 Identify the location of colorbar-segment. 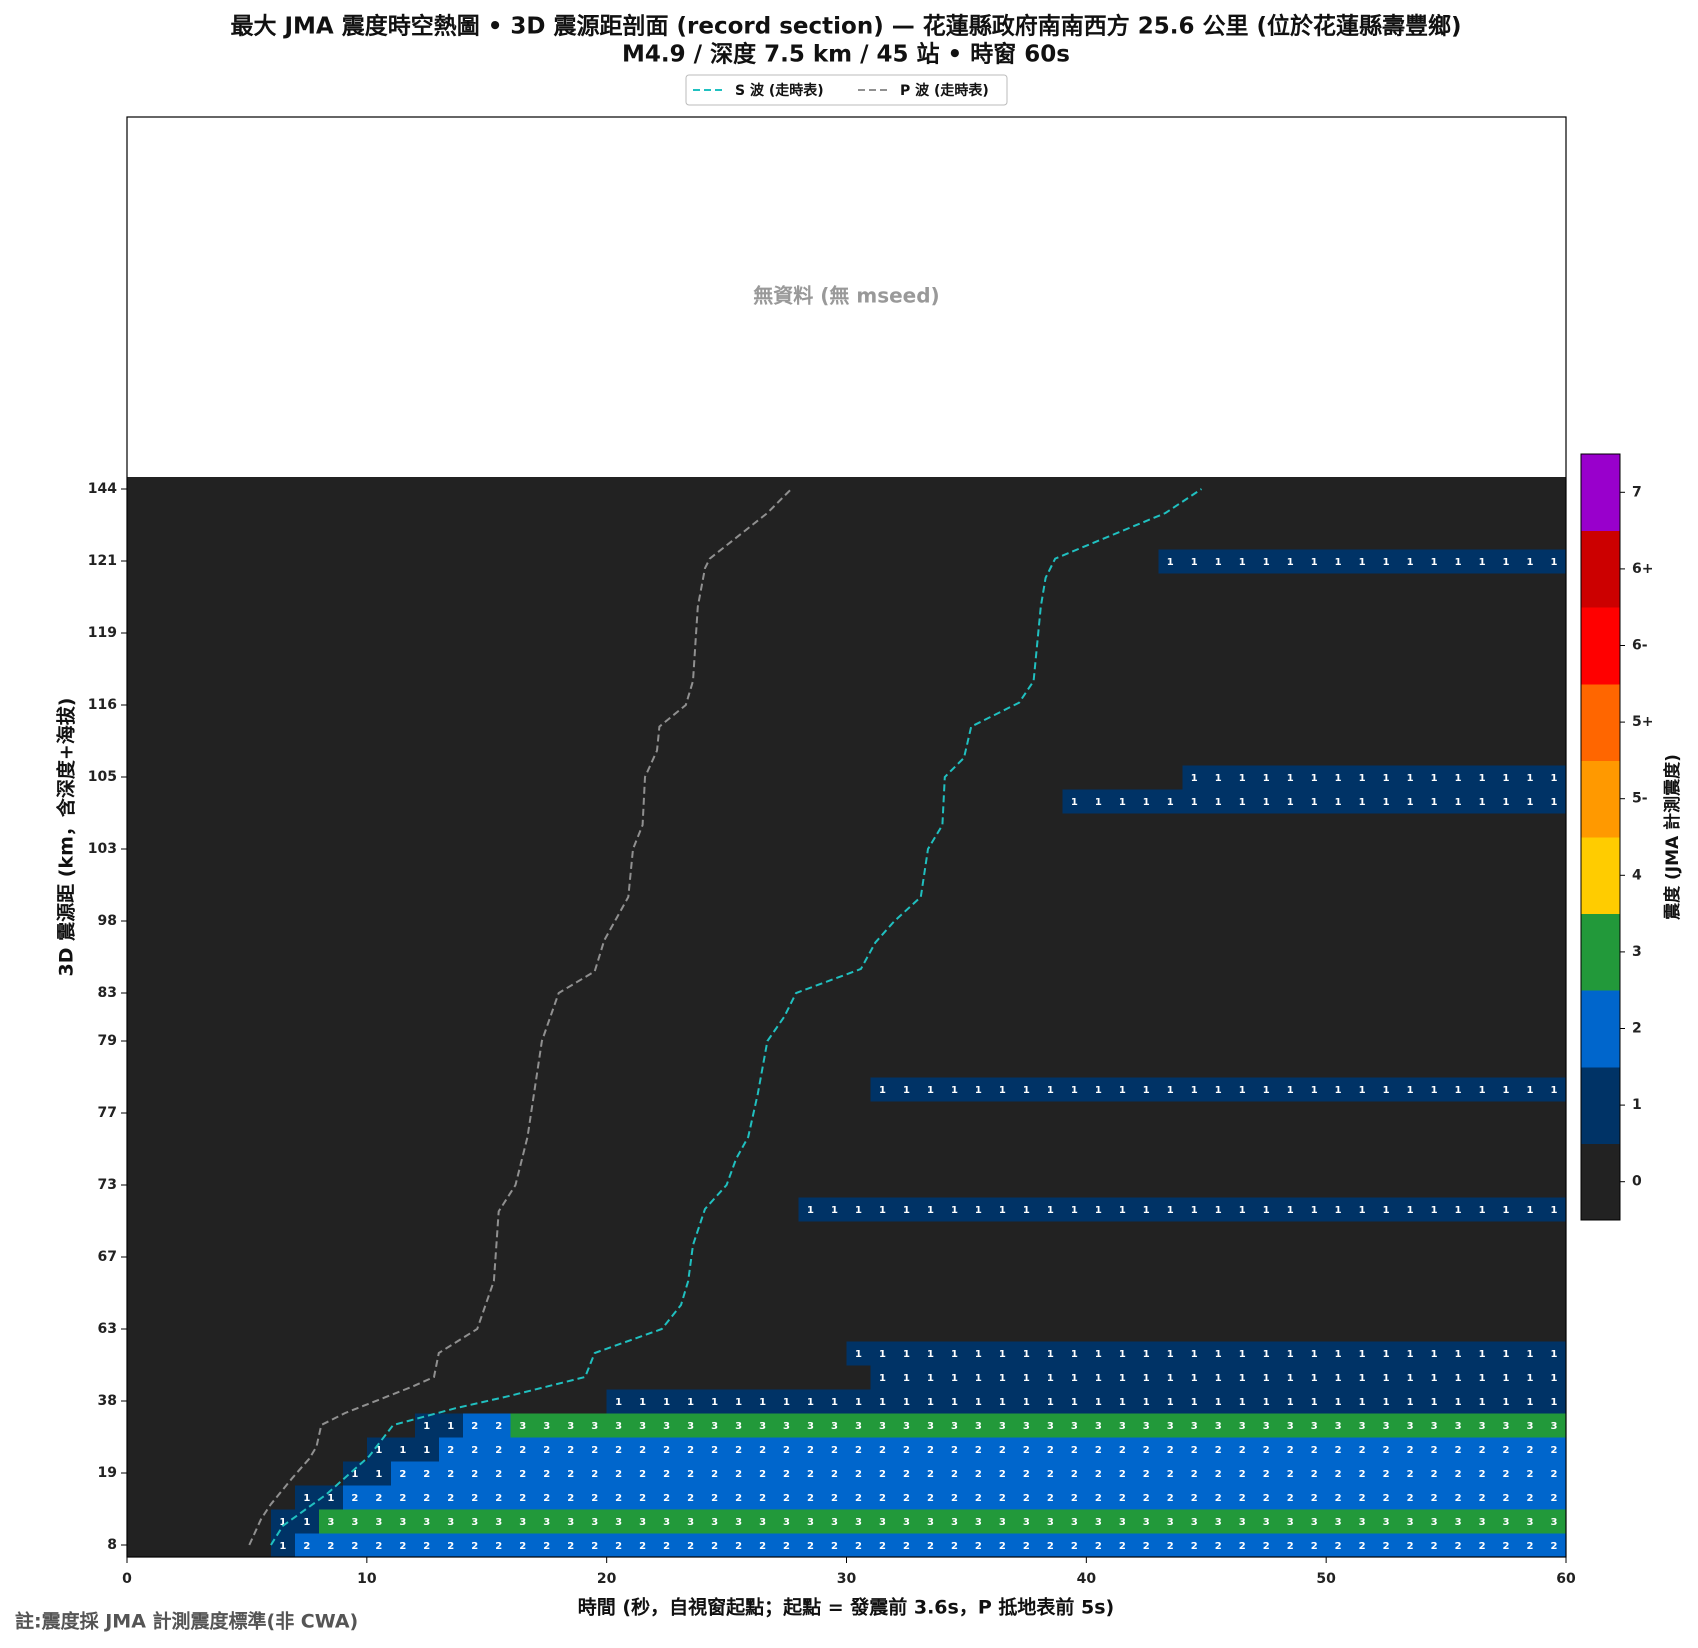
(1600, 1182).